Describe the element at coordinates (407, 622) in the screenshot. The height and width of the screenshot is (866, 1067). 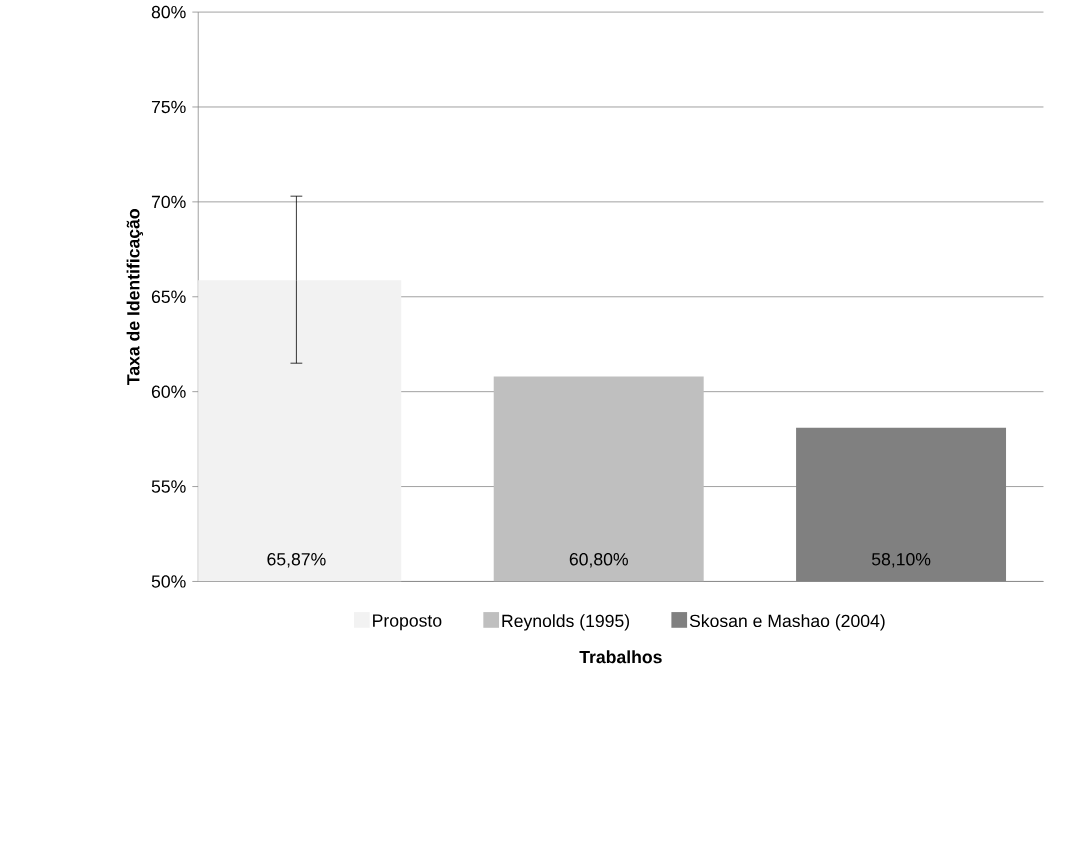
I see `legend-label: Proposto` at that location.